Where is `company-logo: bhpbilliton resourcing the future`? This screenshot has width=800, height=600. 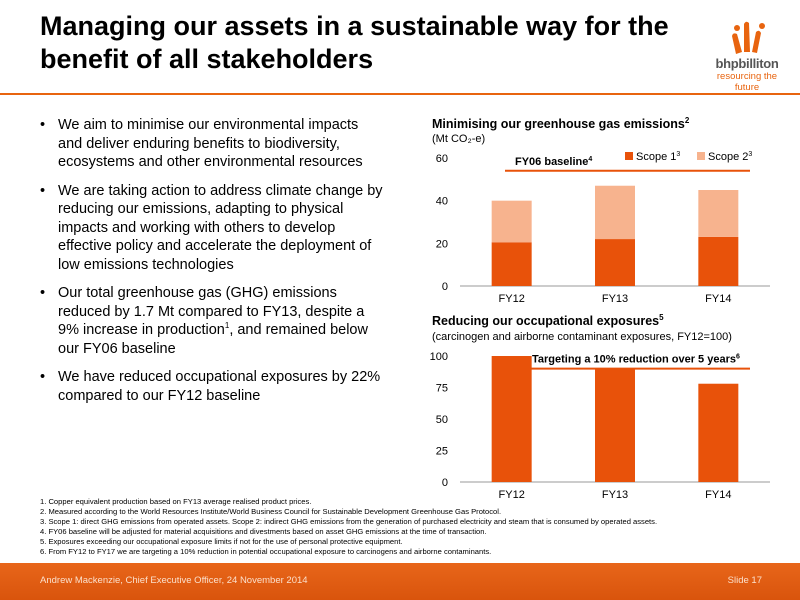
company-logo: bhpbilliton resourcing the future is located at coordinates (747, 53).